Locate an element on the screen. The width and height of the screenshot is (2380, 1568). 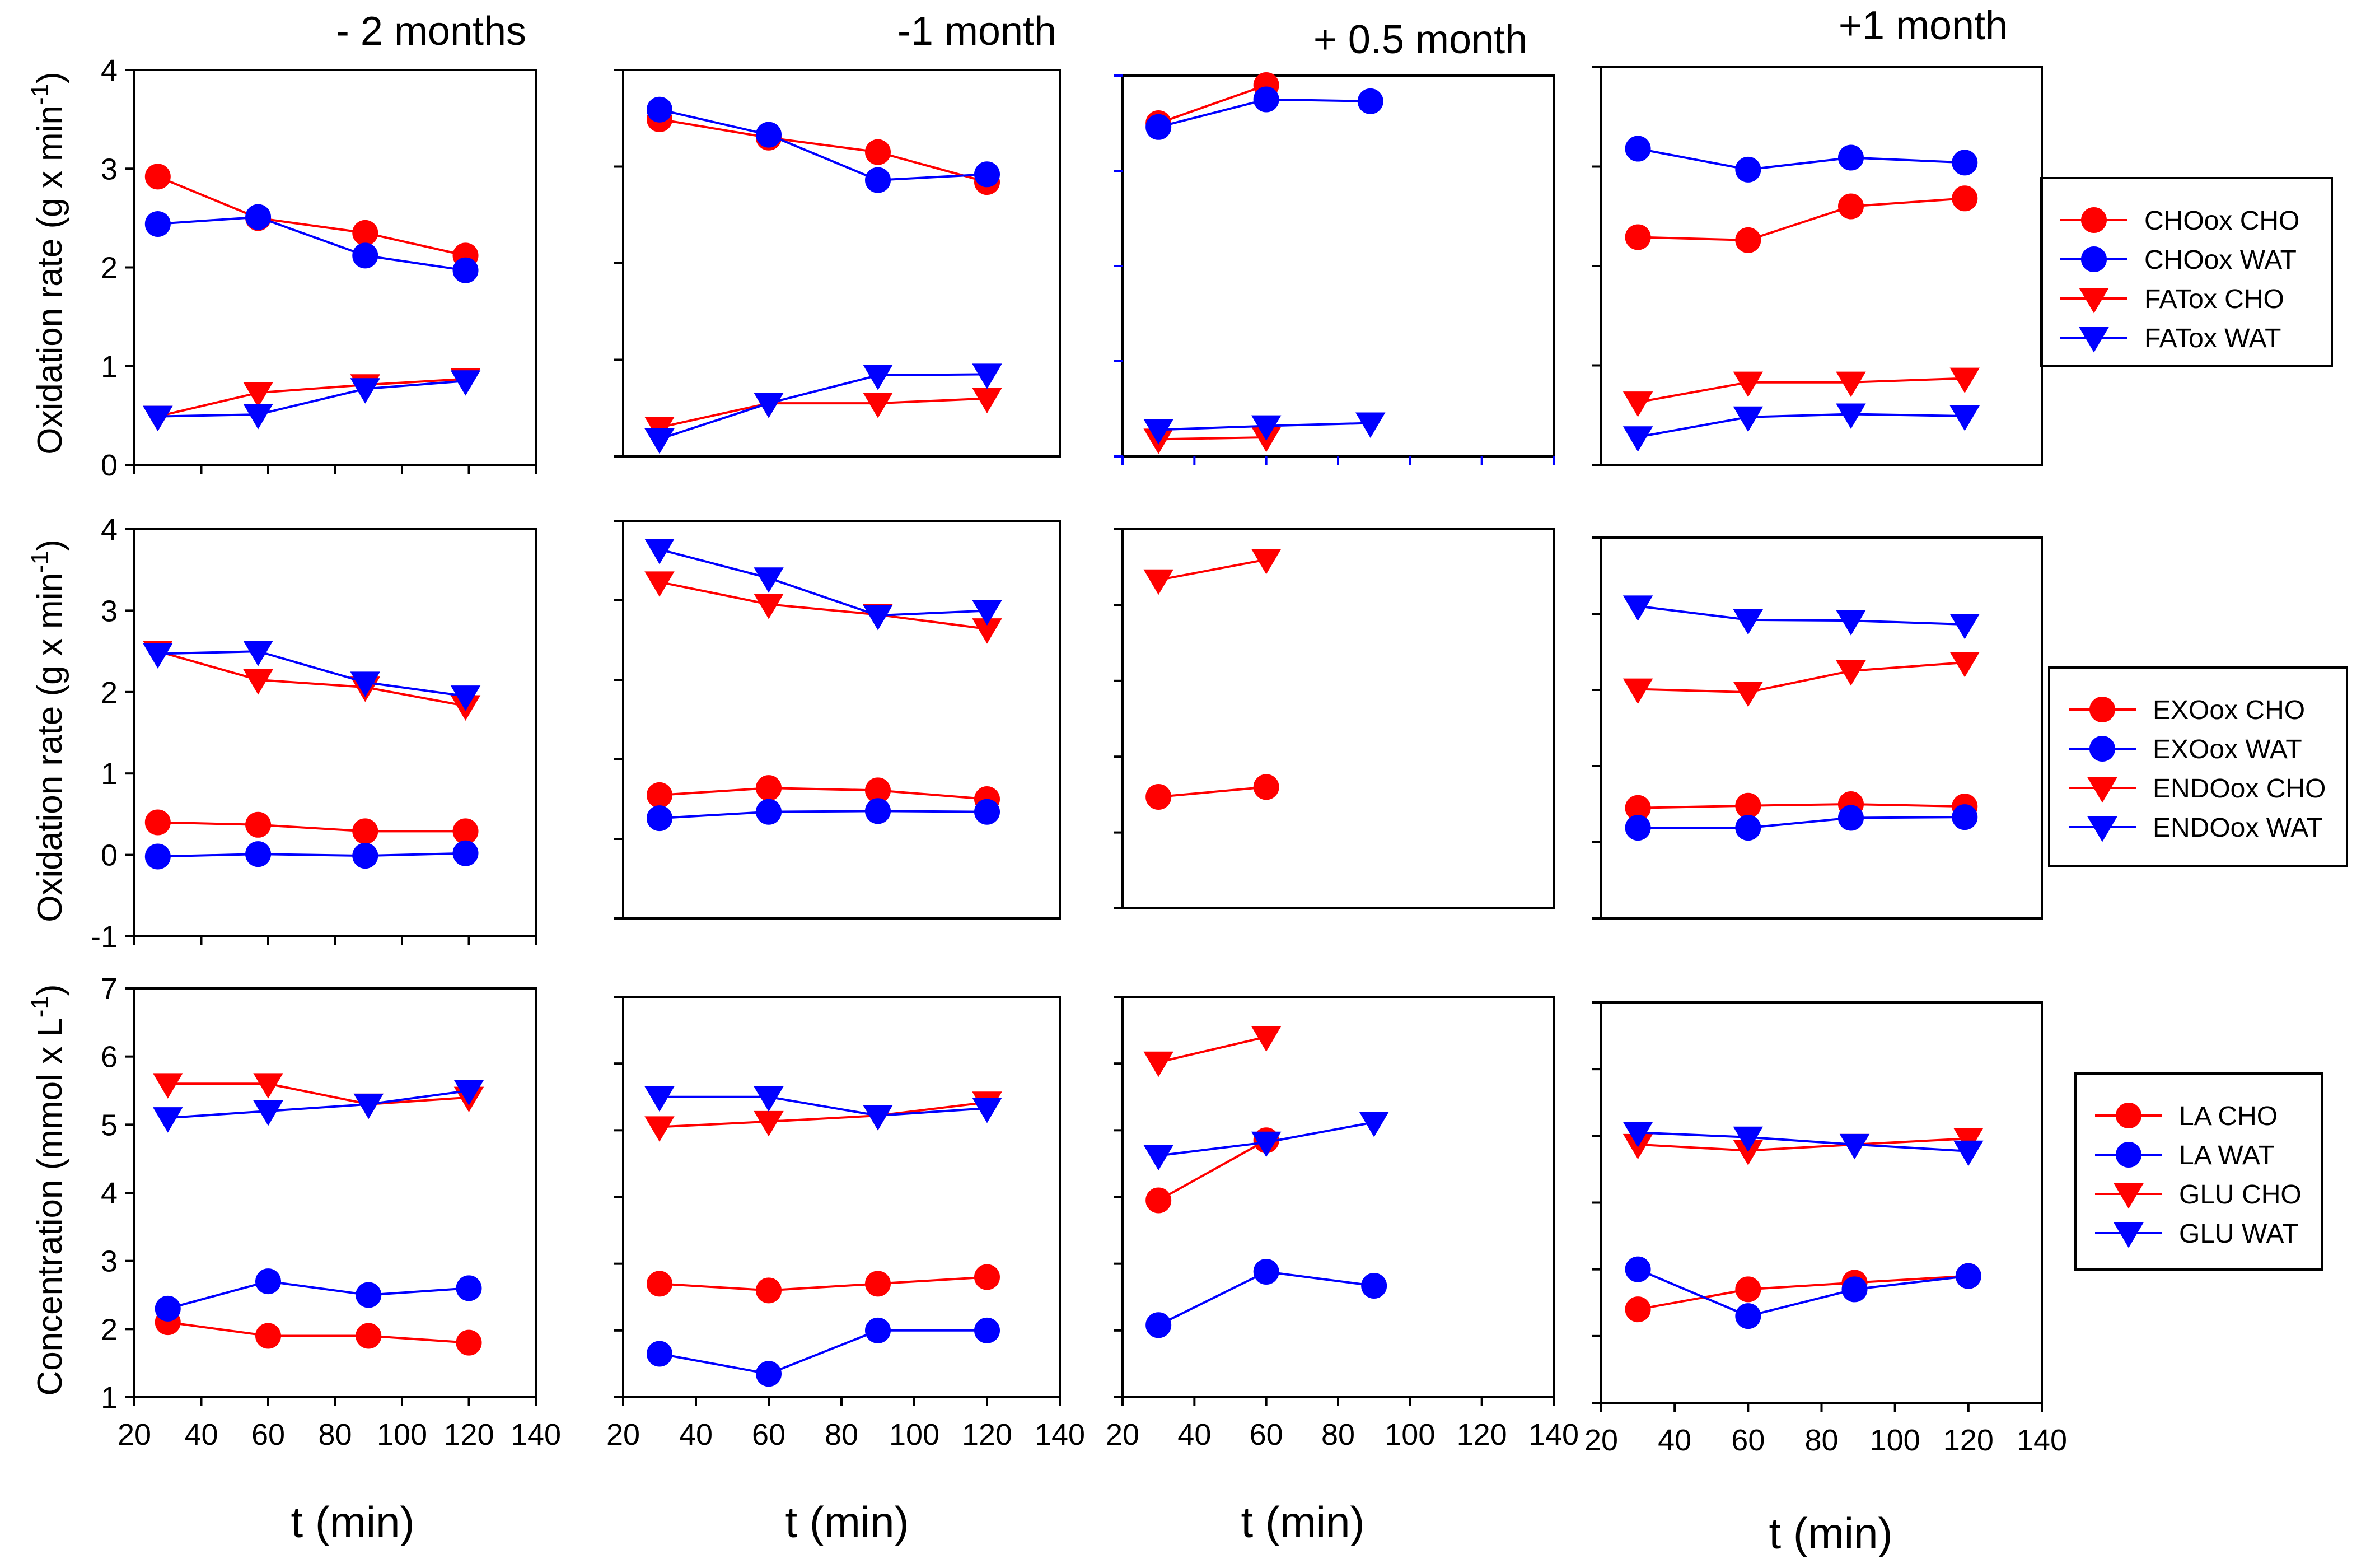
x-axis-title-col-3: t (min) is located at coordinates (1303, 1522).